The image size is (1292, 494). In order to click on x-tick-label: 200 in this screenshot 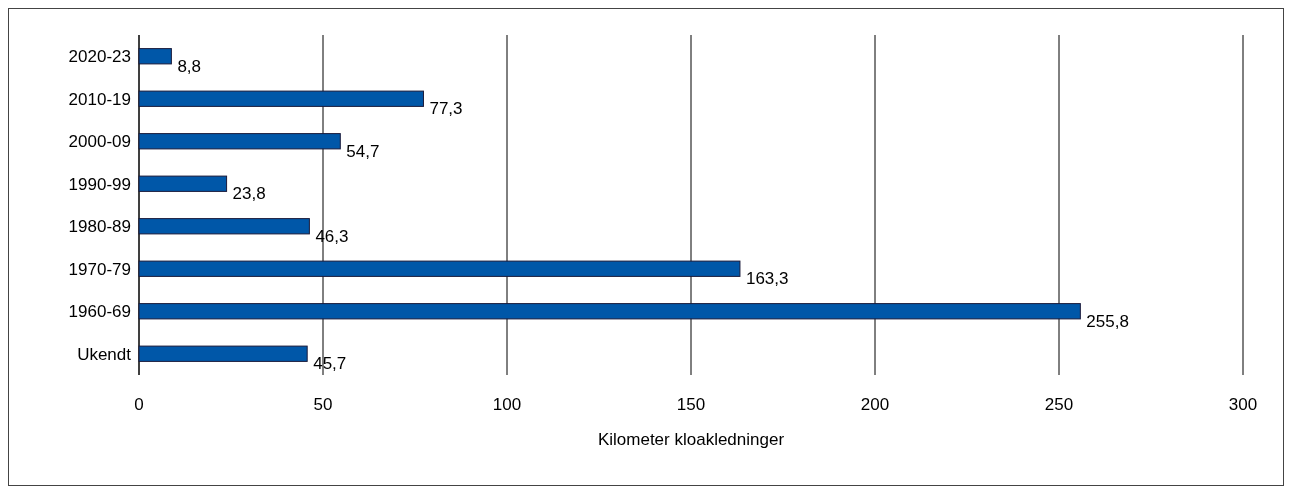, I will do `click(875, 404)`.